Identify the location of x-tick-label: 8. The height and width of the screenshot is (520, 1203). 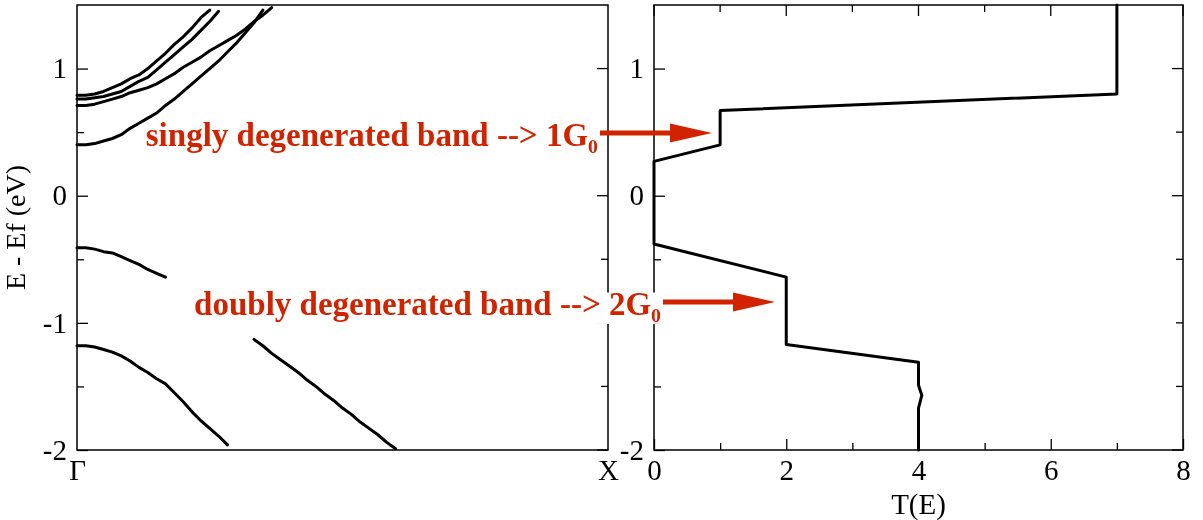
(1183, 469).